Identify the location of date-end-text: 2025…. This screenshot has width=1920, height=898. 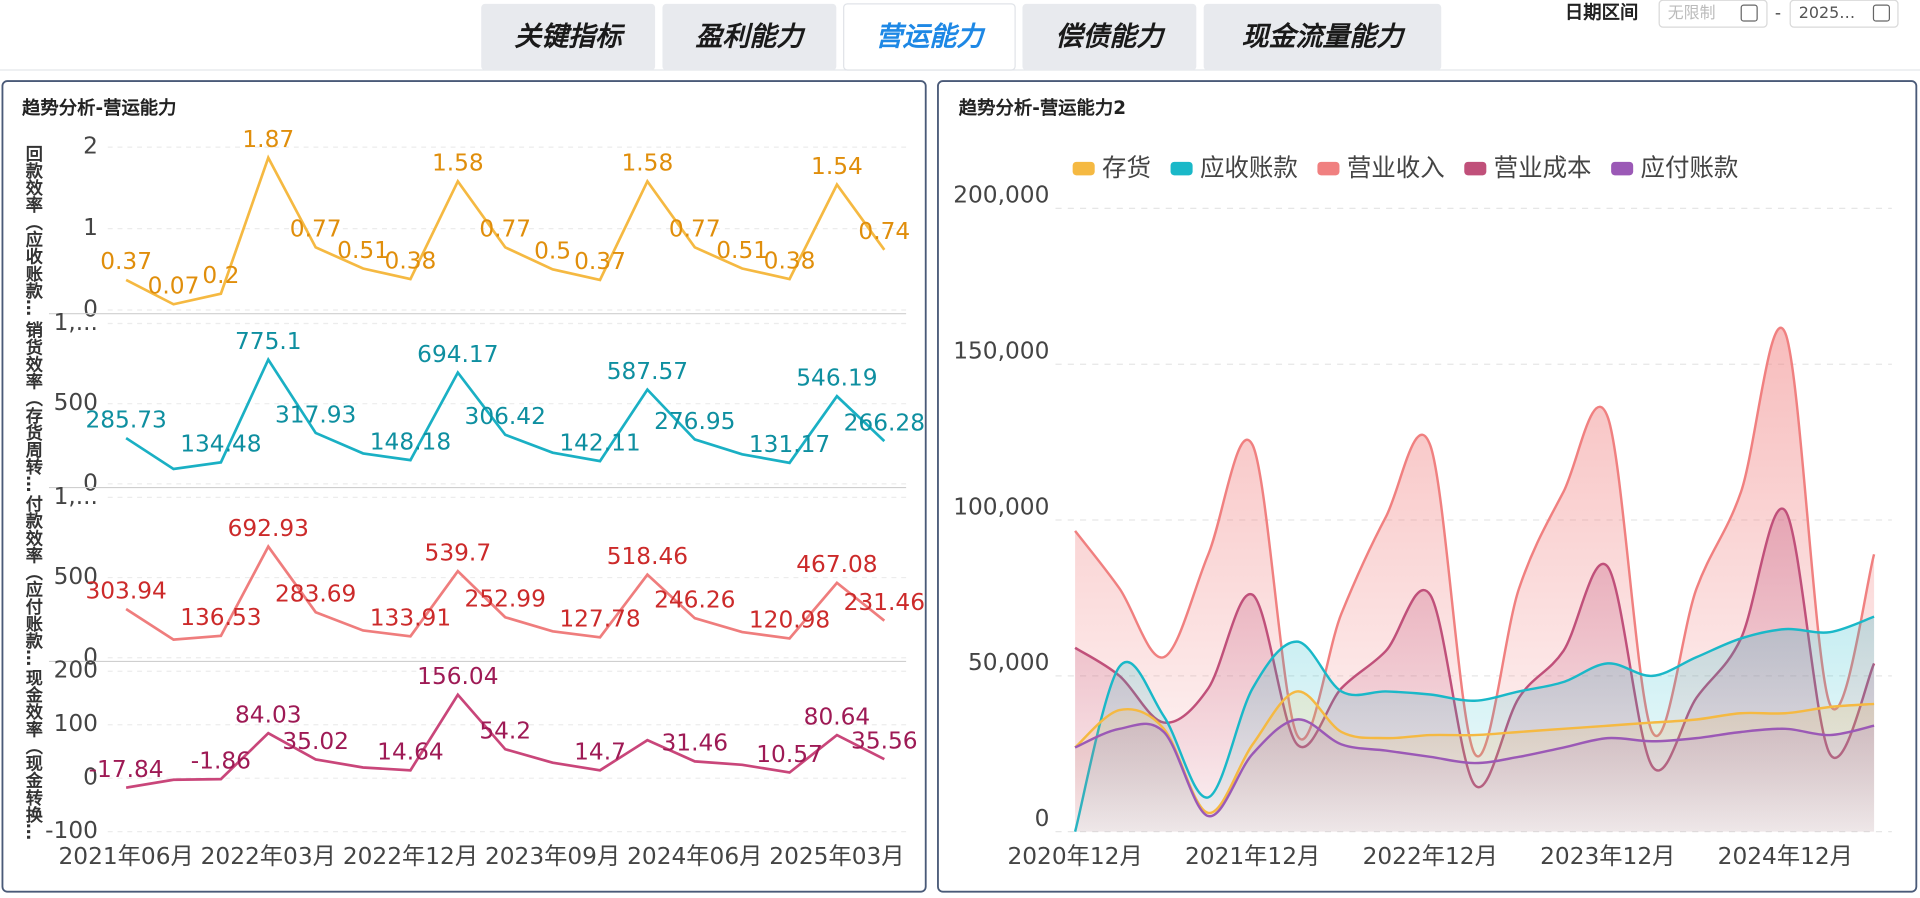
(1827, 12).